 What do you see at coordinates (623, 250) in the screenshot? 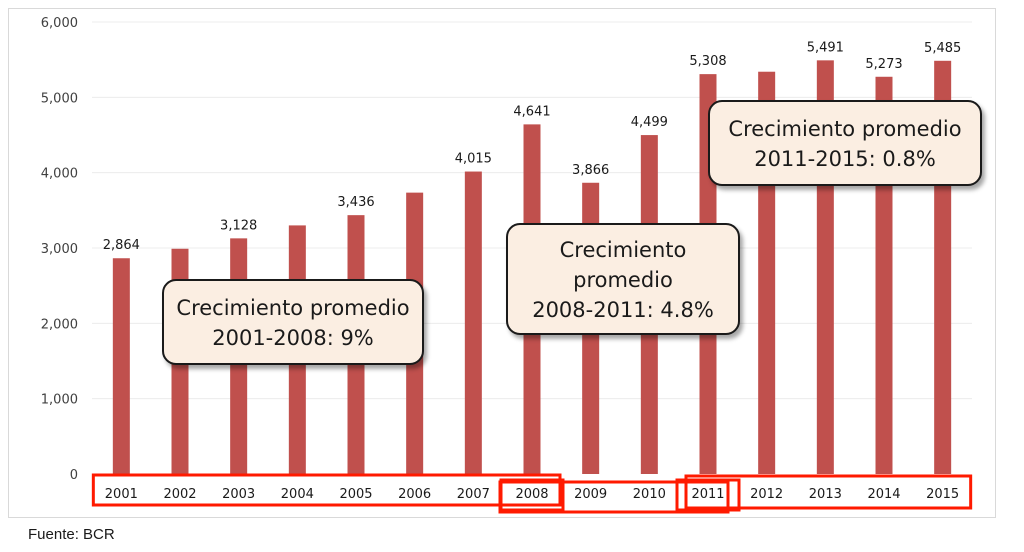
I see `annotation-line: Crecimiento` at bounding box center [623, 250].